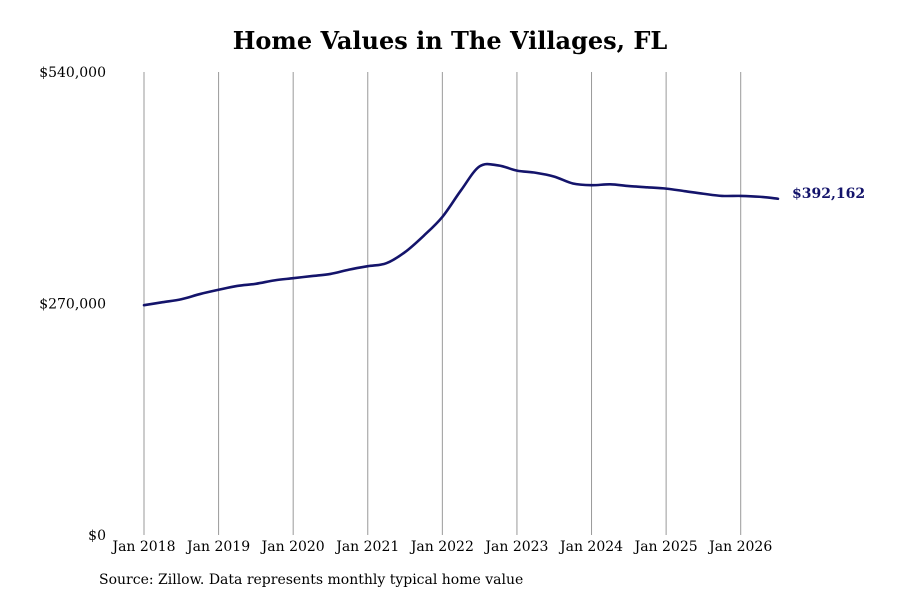 This screenshot has width=900, height=600. I want to click on chart-title: Home Values in The Villages, FL, so click(450, 40).